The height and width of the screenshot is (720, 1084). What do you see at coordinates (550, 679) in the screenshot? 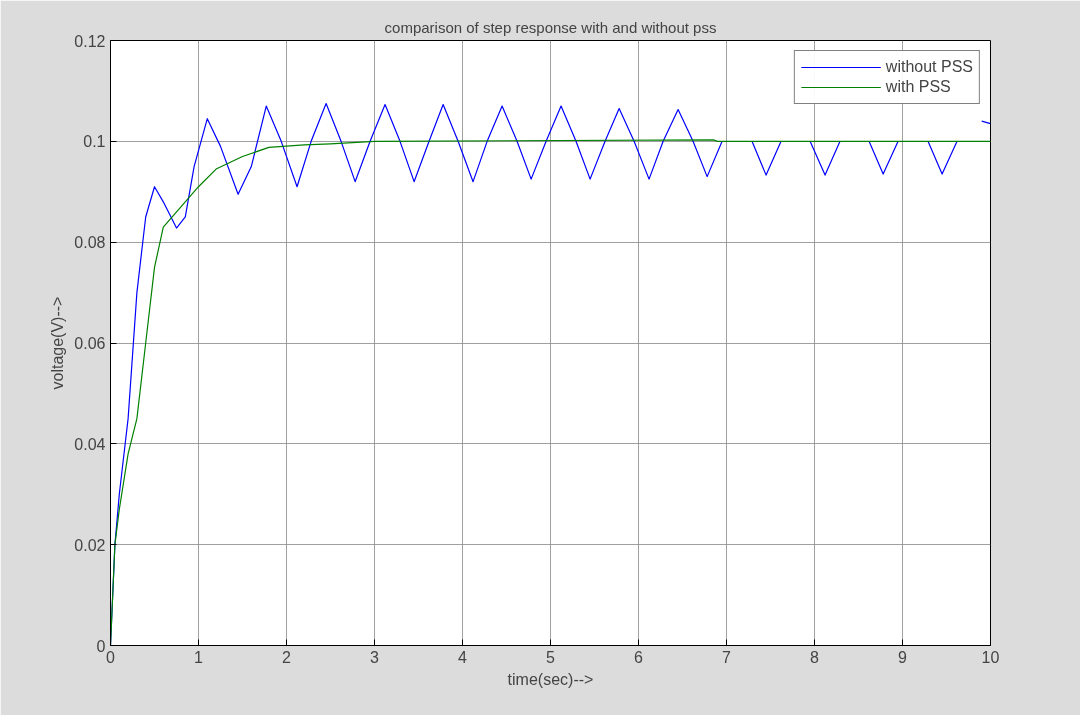
I see `x-axis-title: time(sec)-->` at bounding box center [550, 679].